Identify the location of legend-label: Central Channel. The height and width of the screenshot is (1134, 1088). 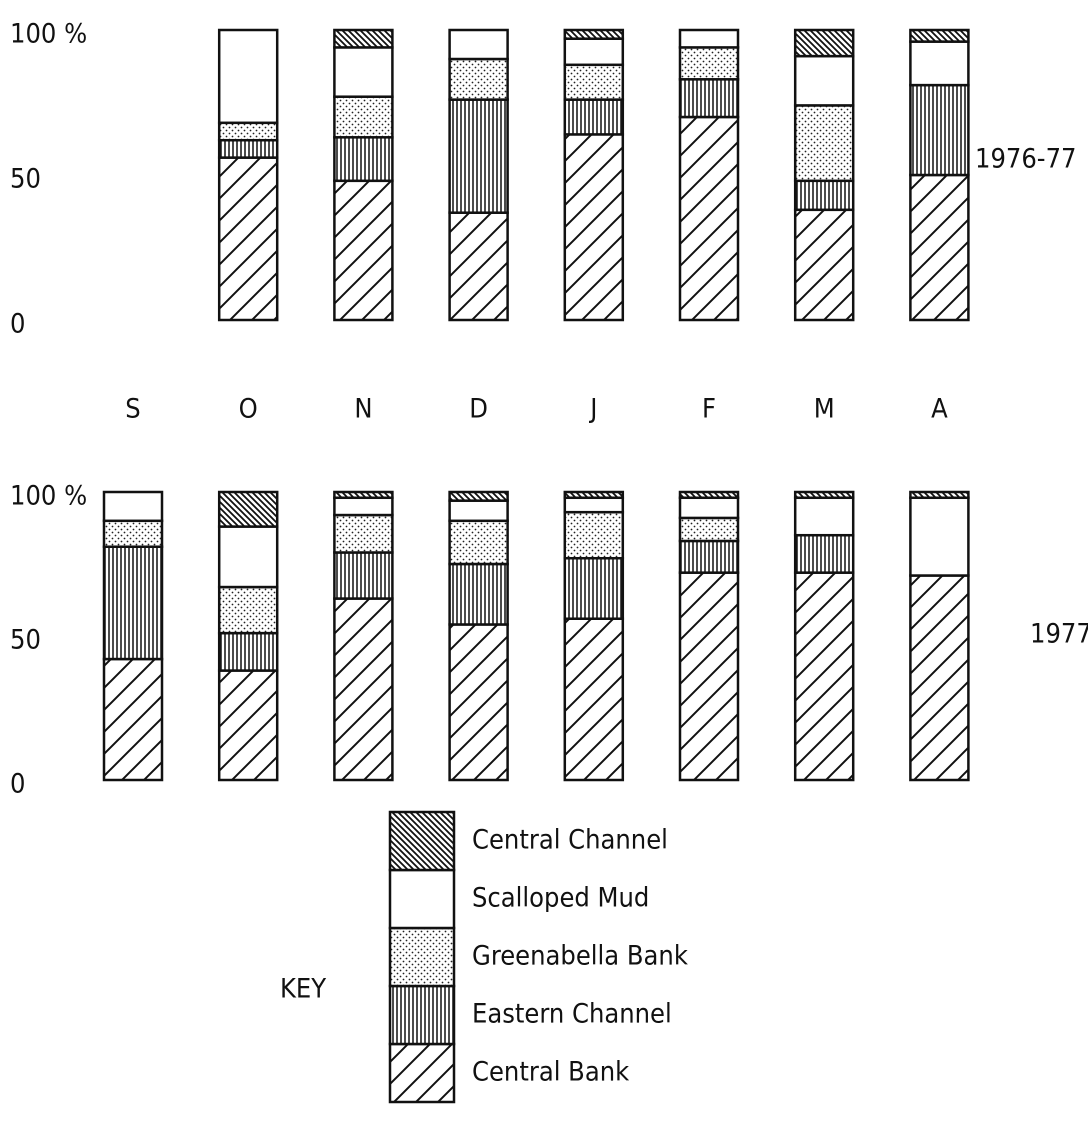
(570, 840).